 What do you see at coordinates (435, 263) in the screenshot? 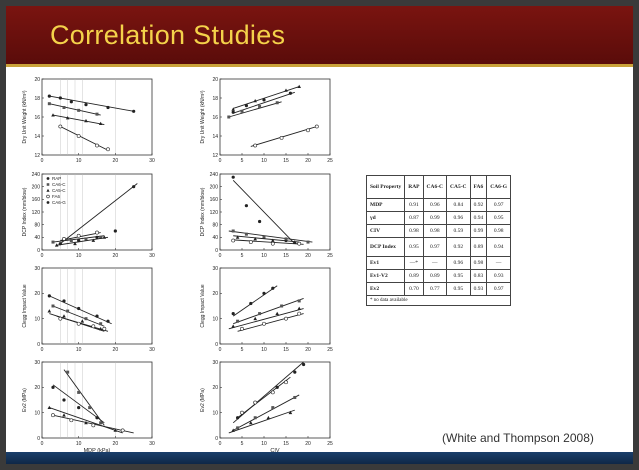
I see `table-cell: —` at bounding box center [435, 263].